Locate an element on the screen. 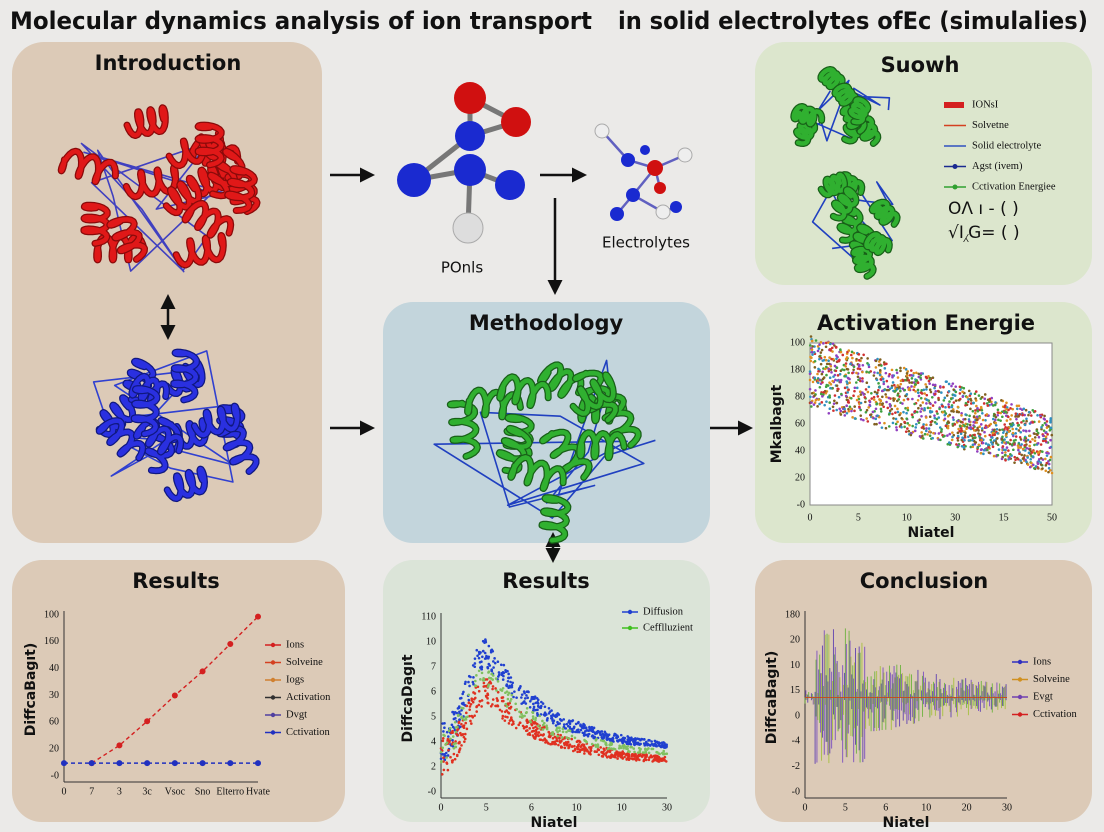 This screenshot has height=832, width=1104. y-tick-label: -4 is located at coordinates (796, 741).